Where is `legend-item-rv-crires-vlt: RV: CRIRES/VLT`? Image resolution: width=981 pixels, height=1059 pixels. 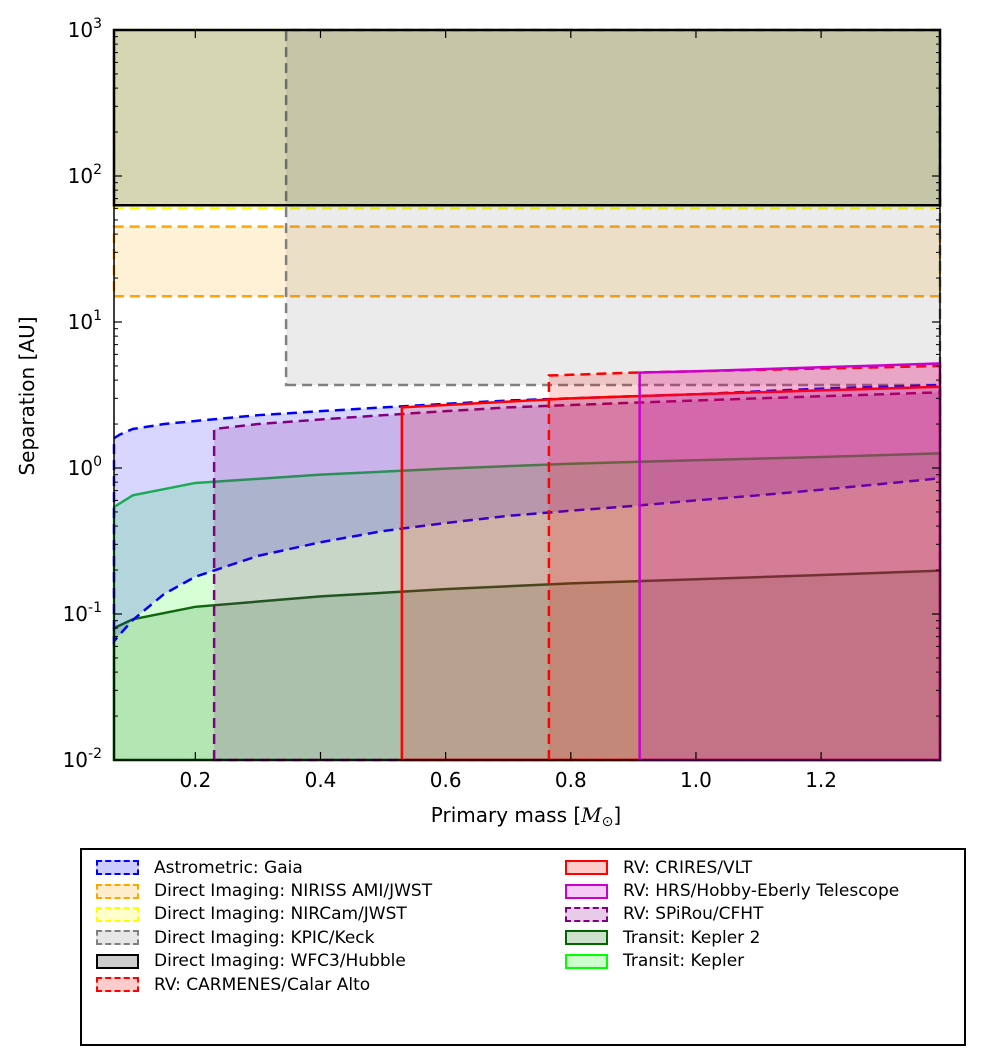
legend-item-rv-crires-vlt: RV: CRIRES/VLT is located at coordinates (732, 867).